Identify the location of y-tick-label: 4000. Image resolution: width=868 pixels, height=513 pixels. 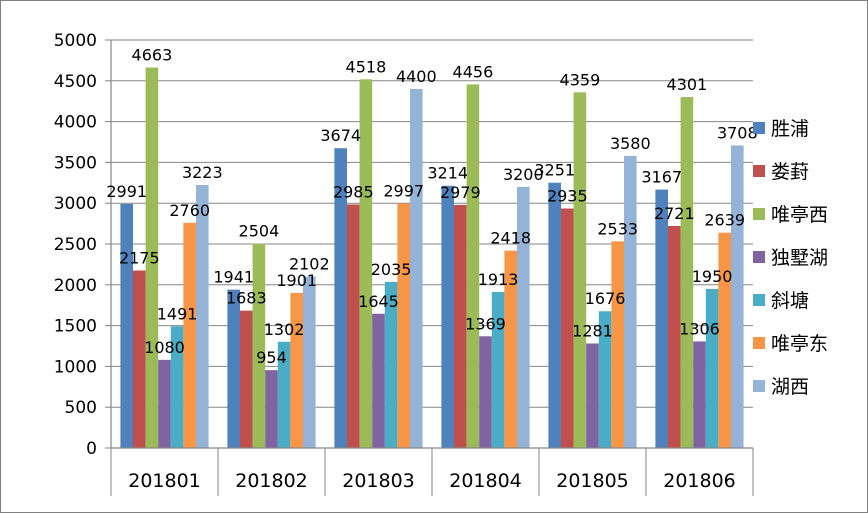
(75, 123).